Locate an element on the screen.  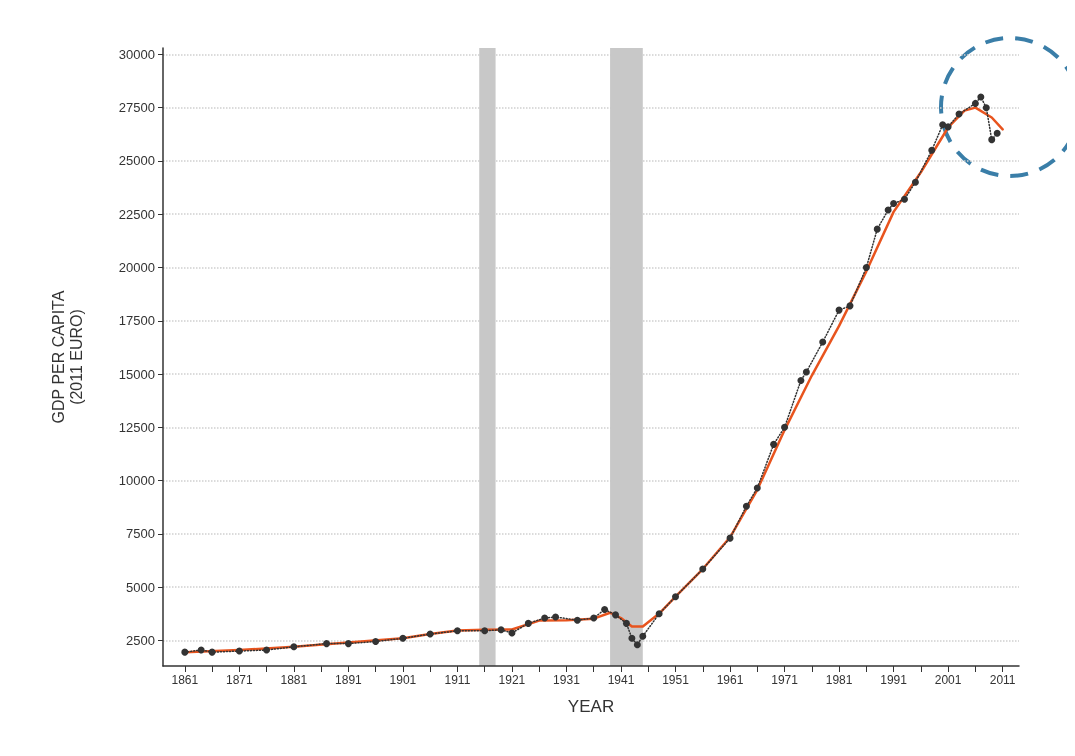
x-tick-label: 1951 is located at coordinates (676, 680).